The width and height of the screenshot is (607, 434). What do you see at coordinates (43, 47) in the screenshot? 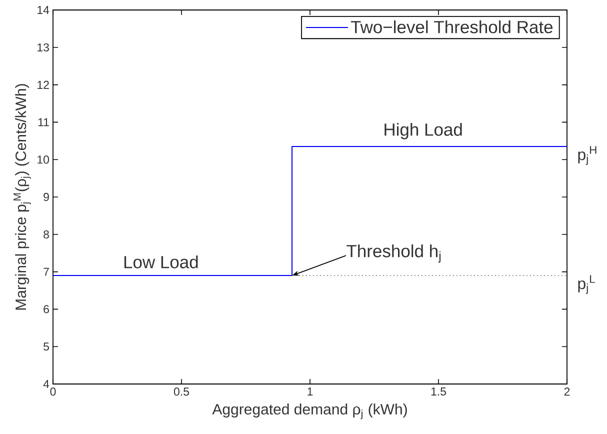
I see `y-tick-label: 13` at bounding box center [43, 47].